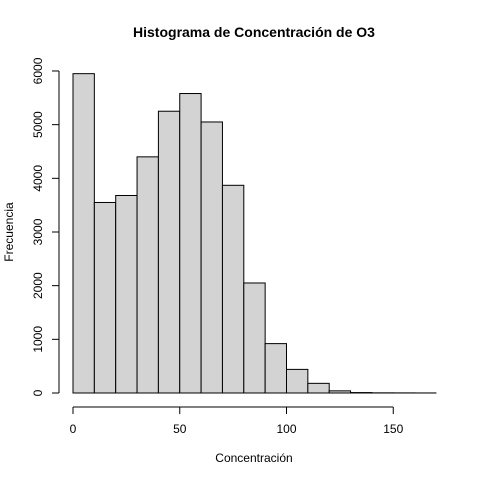 The image size is (480, 480). What do you see at coordinates (253, 458) in the screenshot?
I see `x-axis-label: Concentración` at bounding box center [253, 458].